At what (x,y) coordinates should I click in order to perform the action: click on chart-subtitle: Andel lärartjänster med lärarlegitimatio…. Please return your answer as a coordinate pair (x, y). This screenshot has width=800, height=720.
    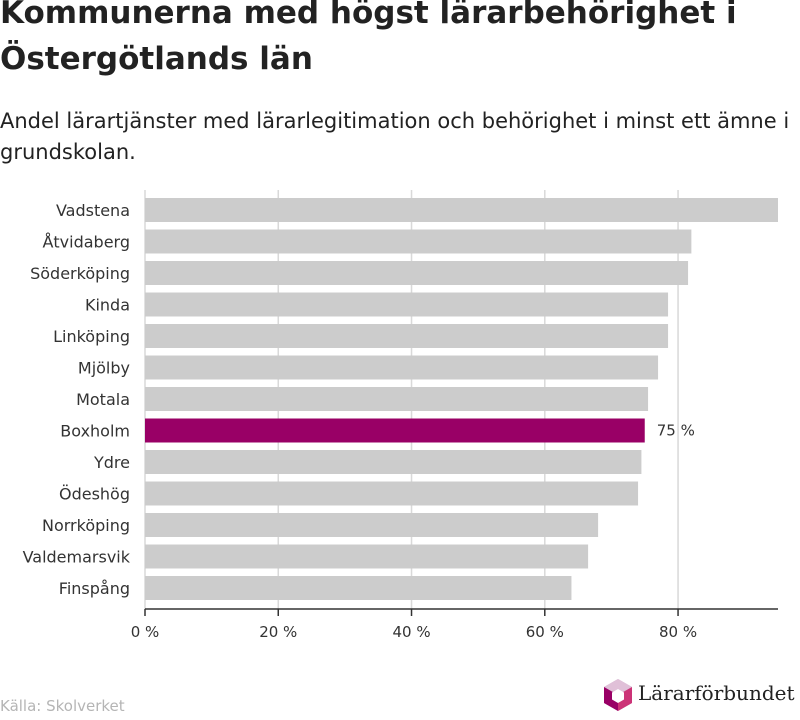
    Looking at the image, I should click on (395, 136).